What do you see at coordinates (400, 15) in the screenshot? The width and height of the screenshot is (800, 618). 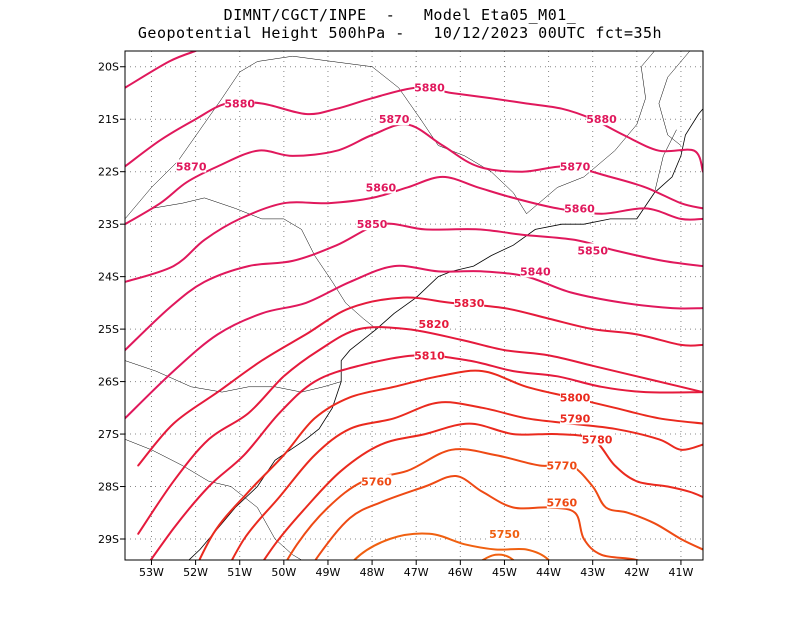 I see `chart-title-line-1: DIMNT/CGCT/INPE - Model Eta05_M01_` at bounding box center [400, 15].